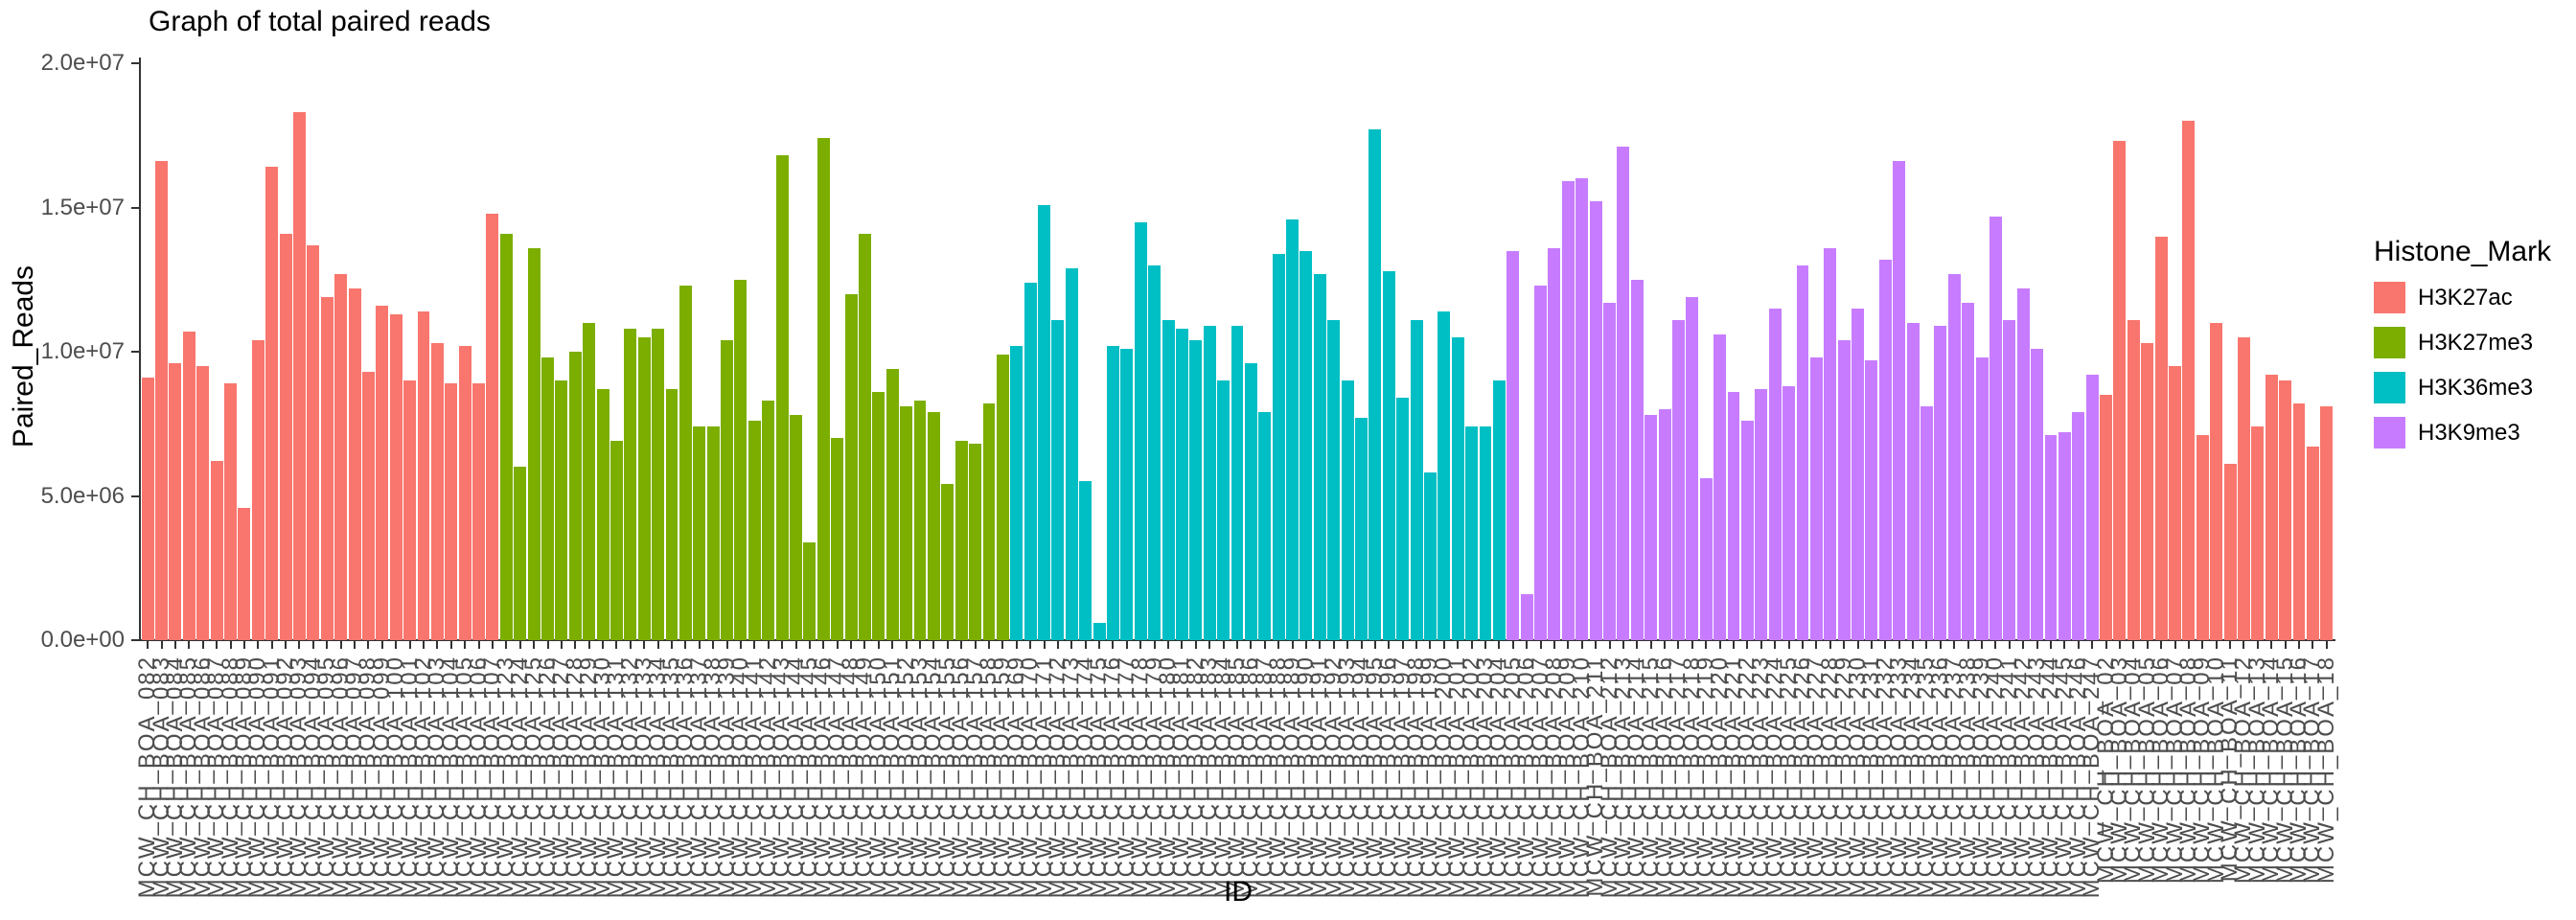 The image size is (2576, 920). I want to click on legend-item-H3K27ac: H3K27ac, so click(2463, 297).